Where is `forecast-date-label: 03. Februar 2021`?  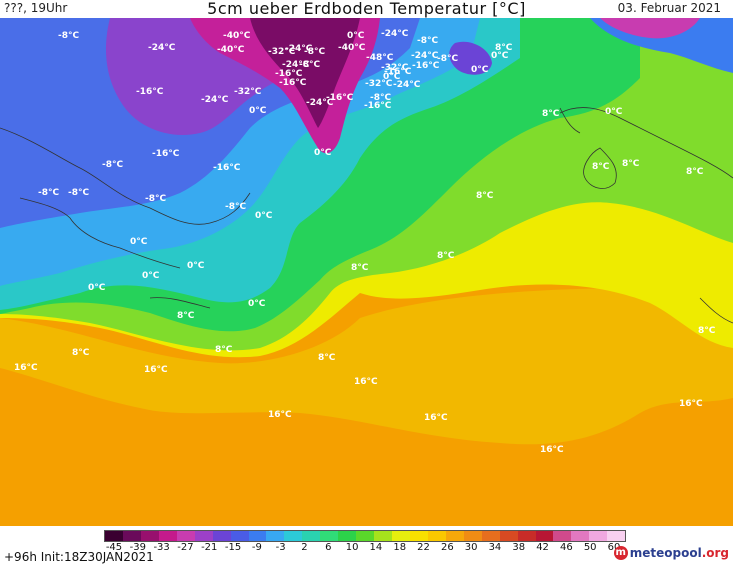 forecast-date-label: 03. Februar 2021 is located at coordinates (669, 8).